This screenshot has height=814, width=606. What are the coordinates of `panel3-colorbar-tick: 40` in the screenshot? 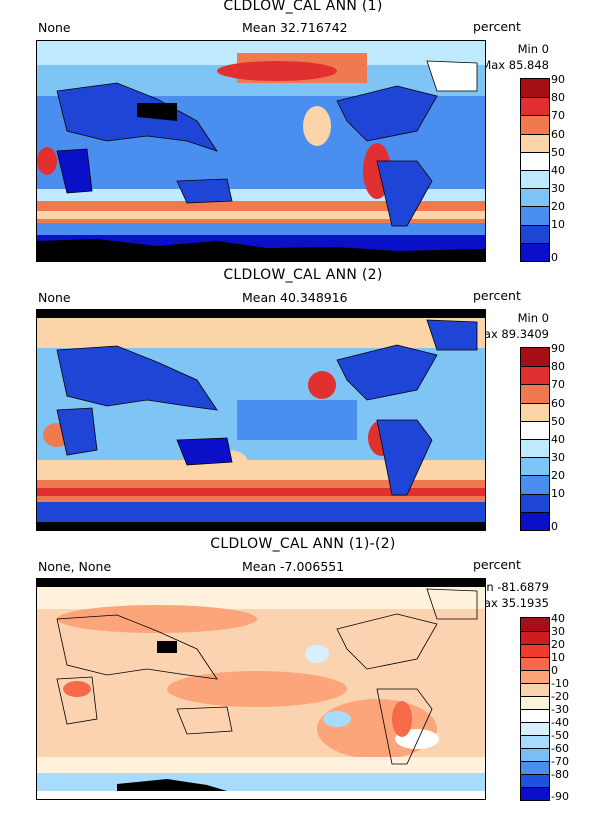 It's located at (558, 618).